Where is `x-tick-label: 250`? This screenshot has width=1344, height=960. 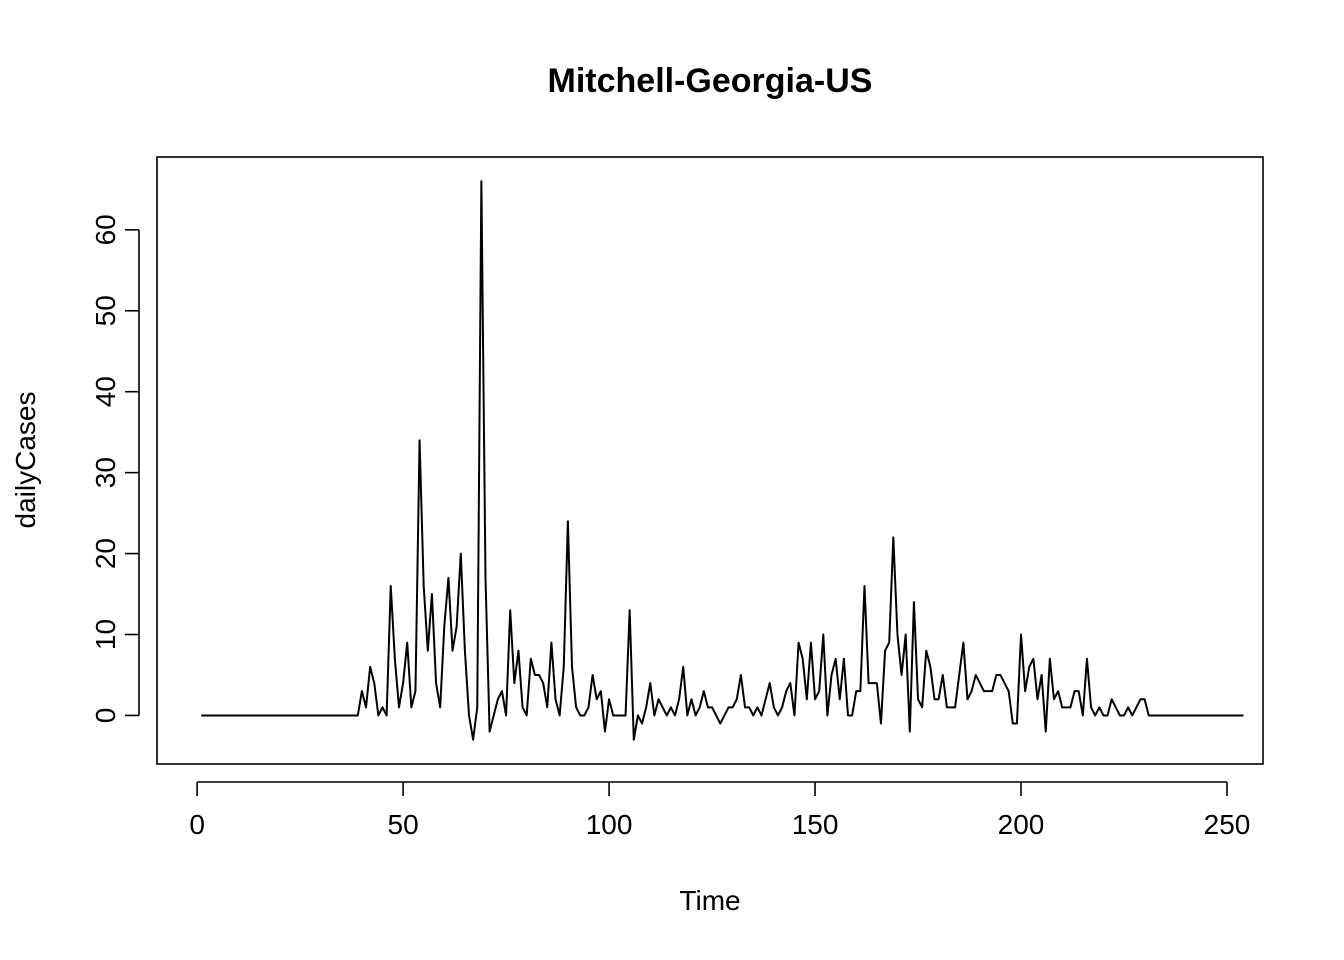 x-tick-label: 250 is located at coordinates (1227, 824).